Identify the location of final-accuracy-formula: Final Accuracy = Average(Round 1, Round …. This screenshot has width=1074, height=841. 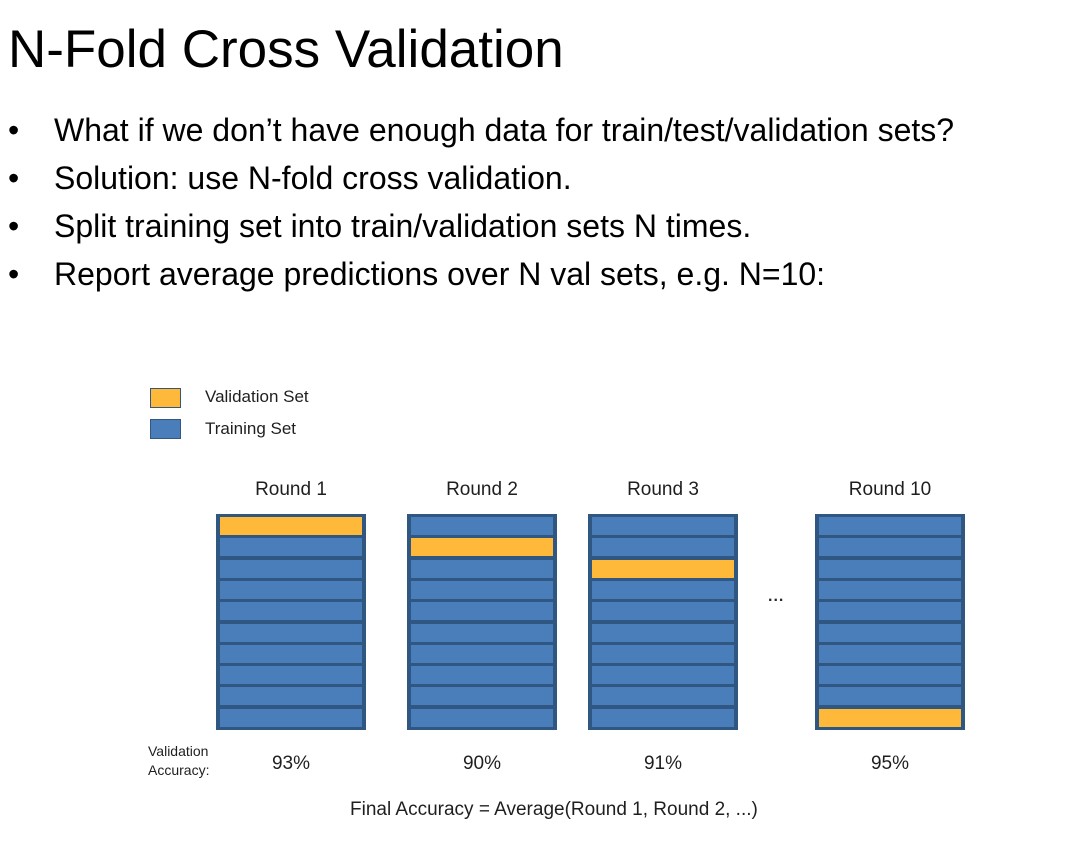
(554, 809).